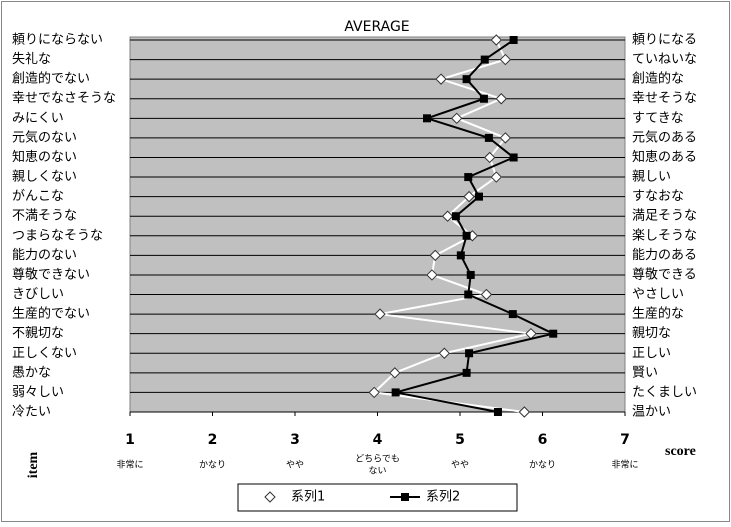 The width and height of the screenshot is (731, 527). I want to click on right-label: 能力のある, so click(664, 255).